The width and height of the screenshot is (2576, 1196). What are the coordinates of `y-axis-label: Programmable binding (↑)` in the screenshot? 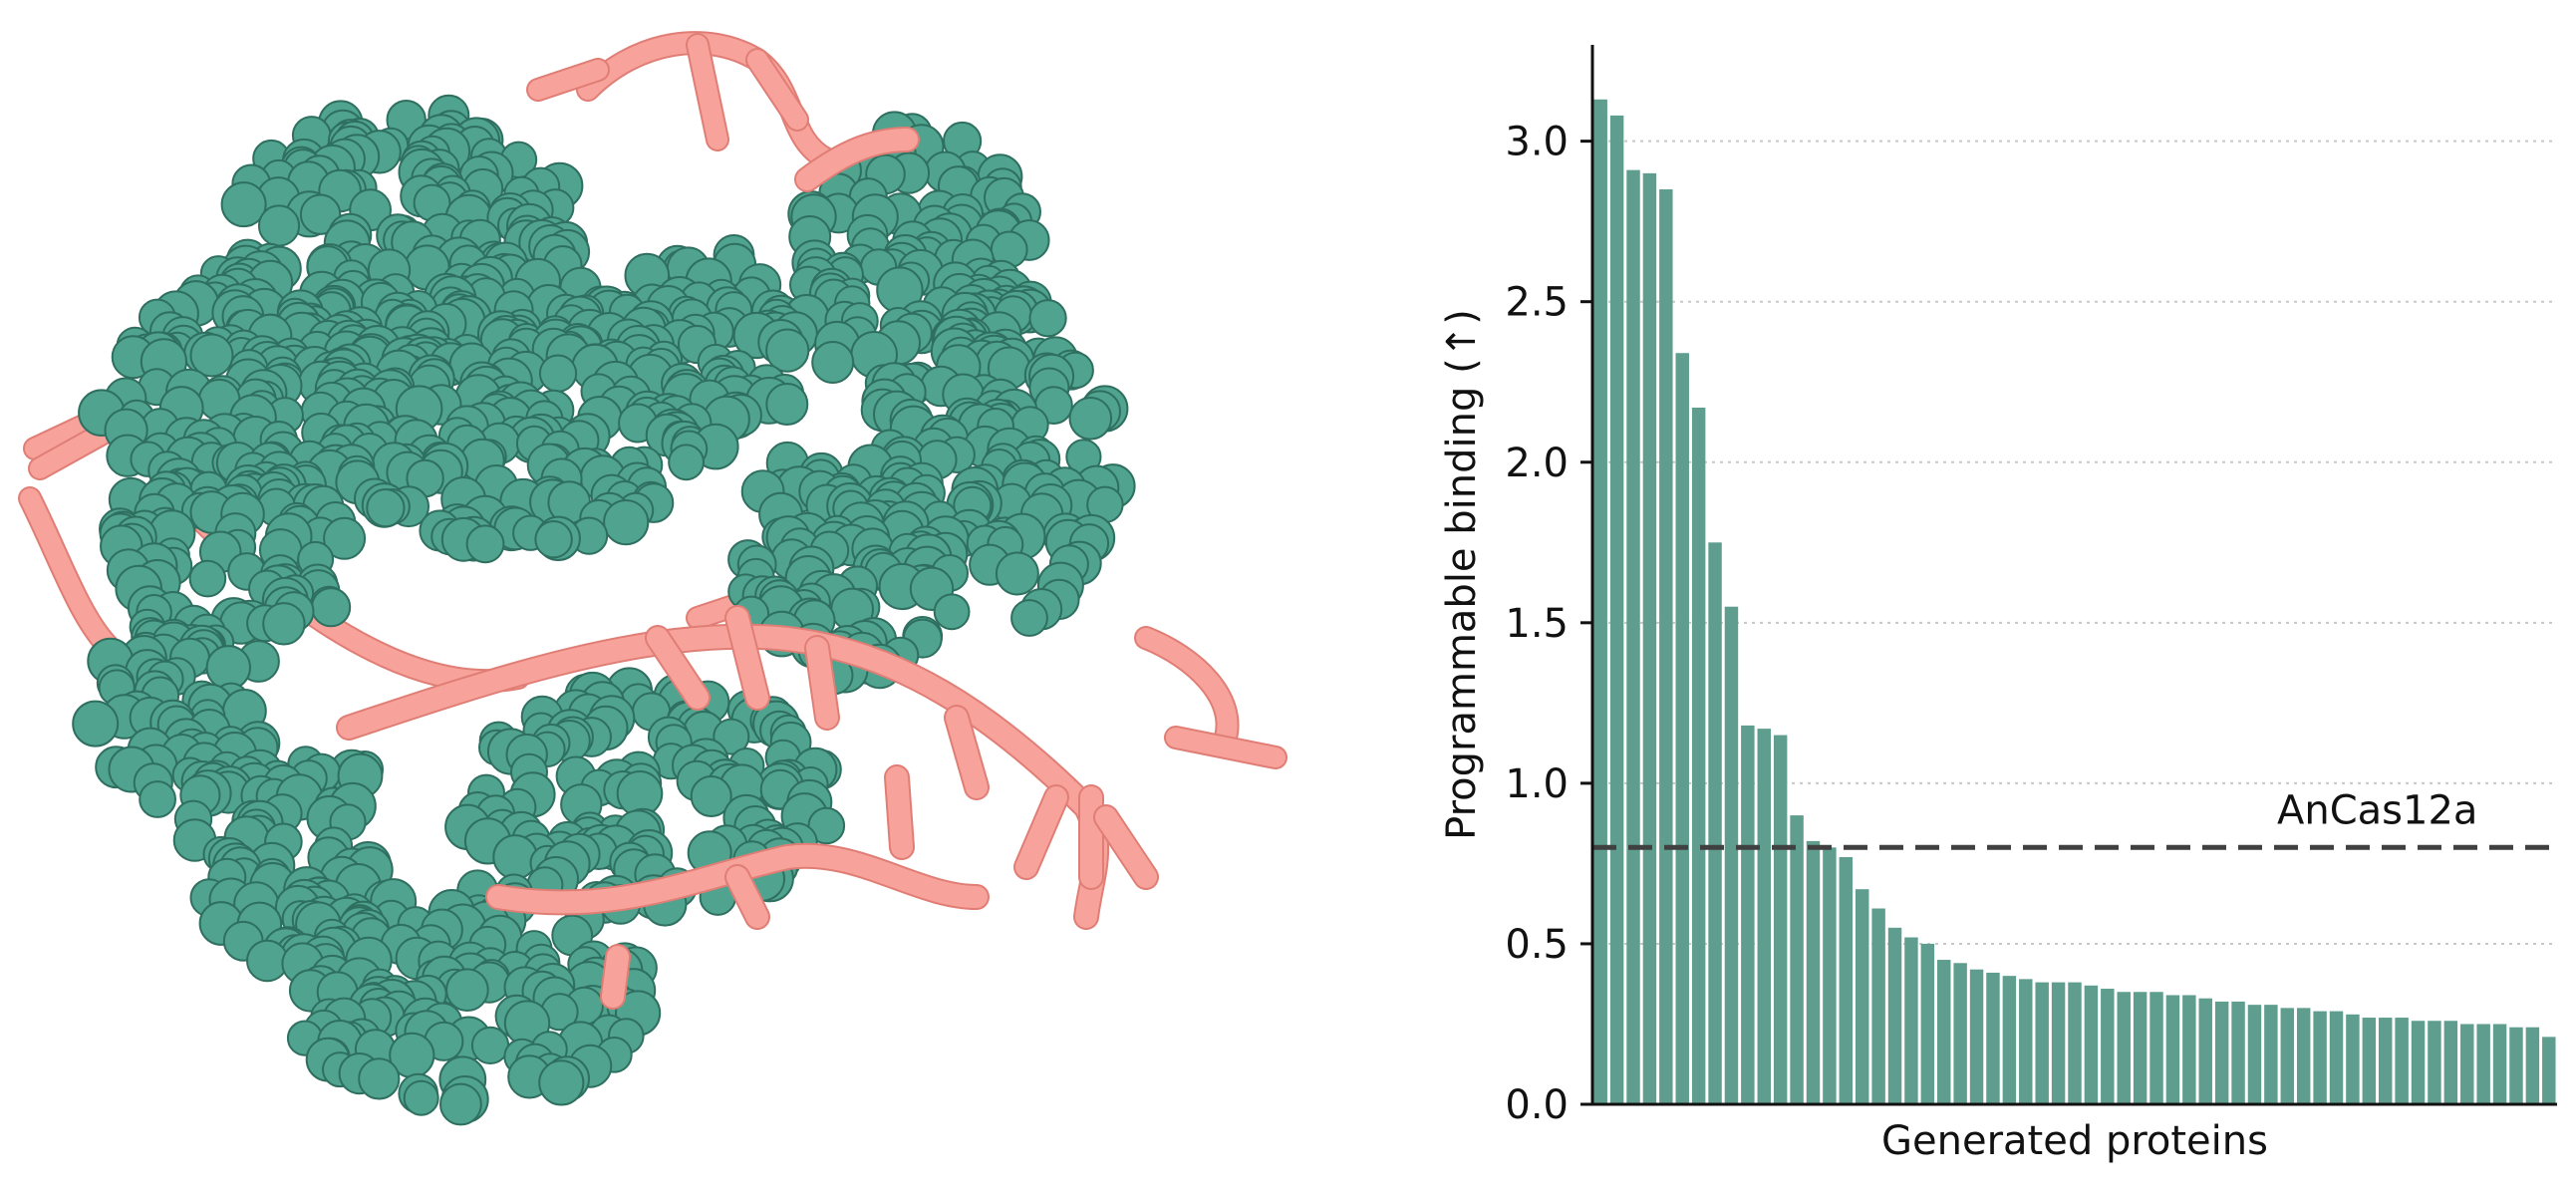 It's located at (1462, 574).